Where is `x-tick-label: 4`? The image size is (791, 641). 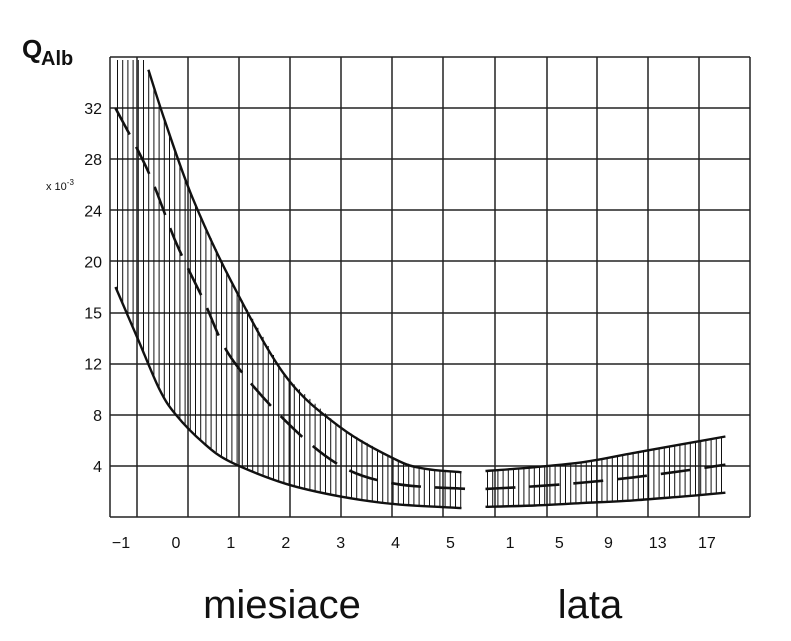 x-tick-label: 4 is located at coordinates (395, 543).